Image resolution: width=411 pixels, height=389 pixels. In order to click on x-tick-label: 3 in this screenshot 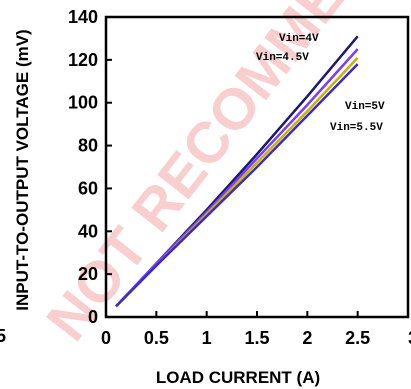, I will do `click(409, 338)`.